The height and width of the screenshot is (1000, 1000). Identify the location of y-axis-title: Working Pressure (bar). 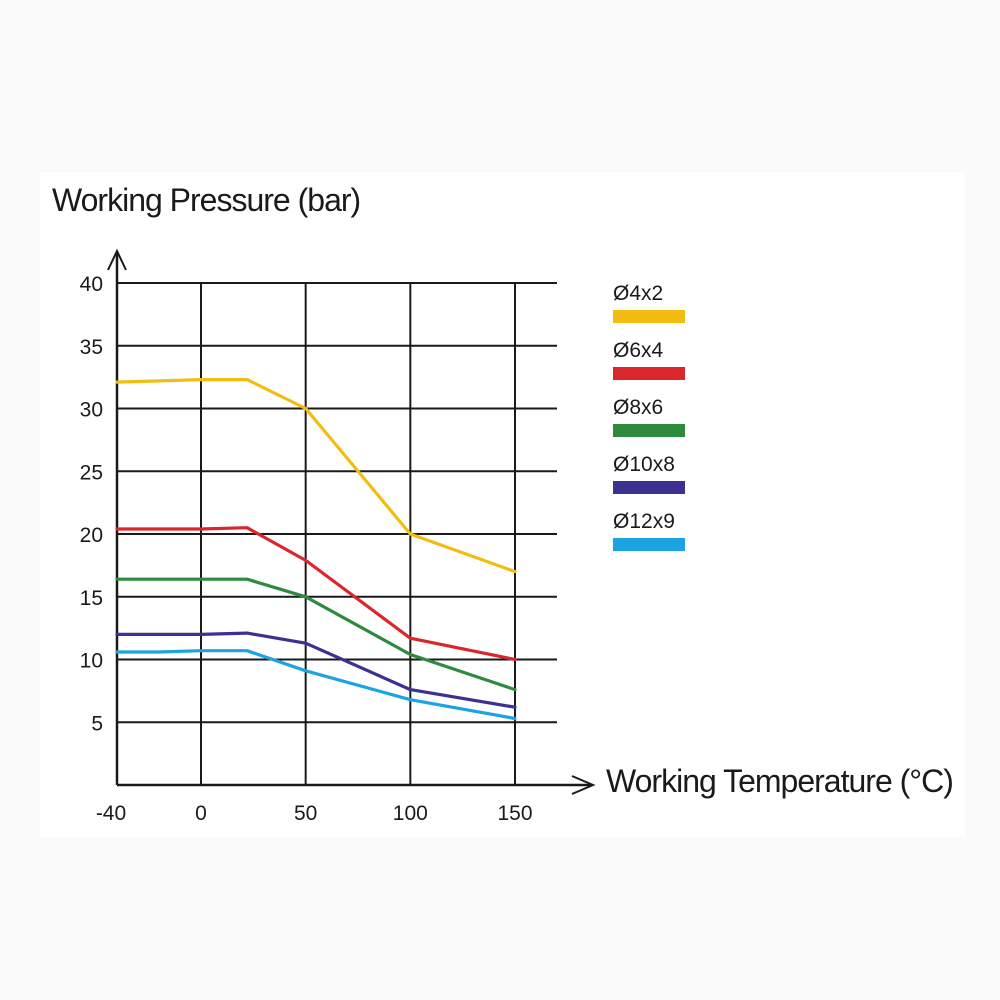
(206, 200).